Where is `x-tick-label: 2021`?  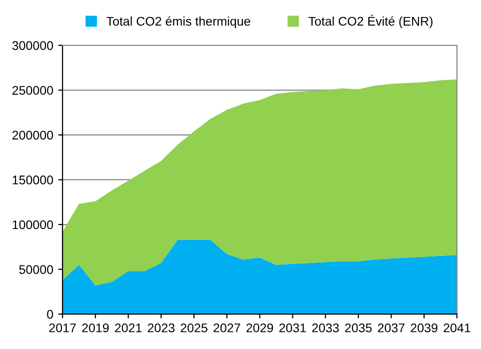 x-tick-label: 2021 is located at coordinates (128, 327).